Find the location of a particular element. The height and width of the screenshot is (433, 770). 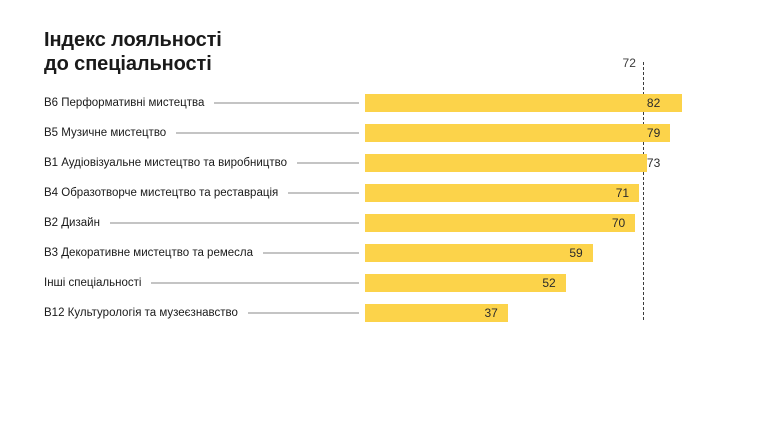

bar-value-label: 37 is located at coordinates (491, 313).